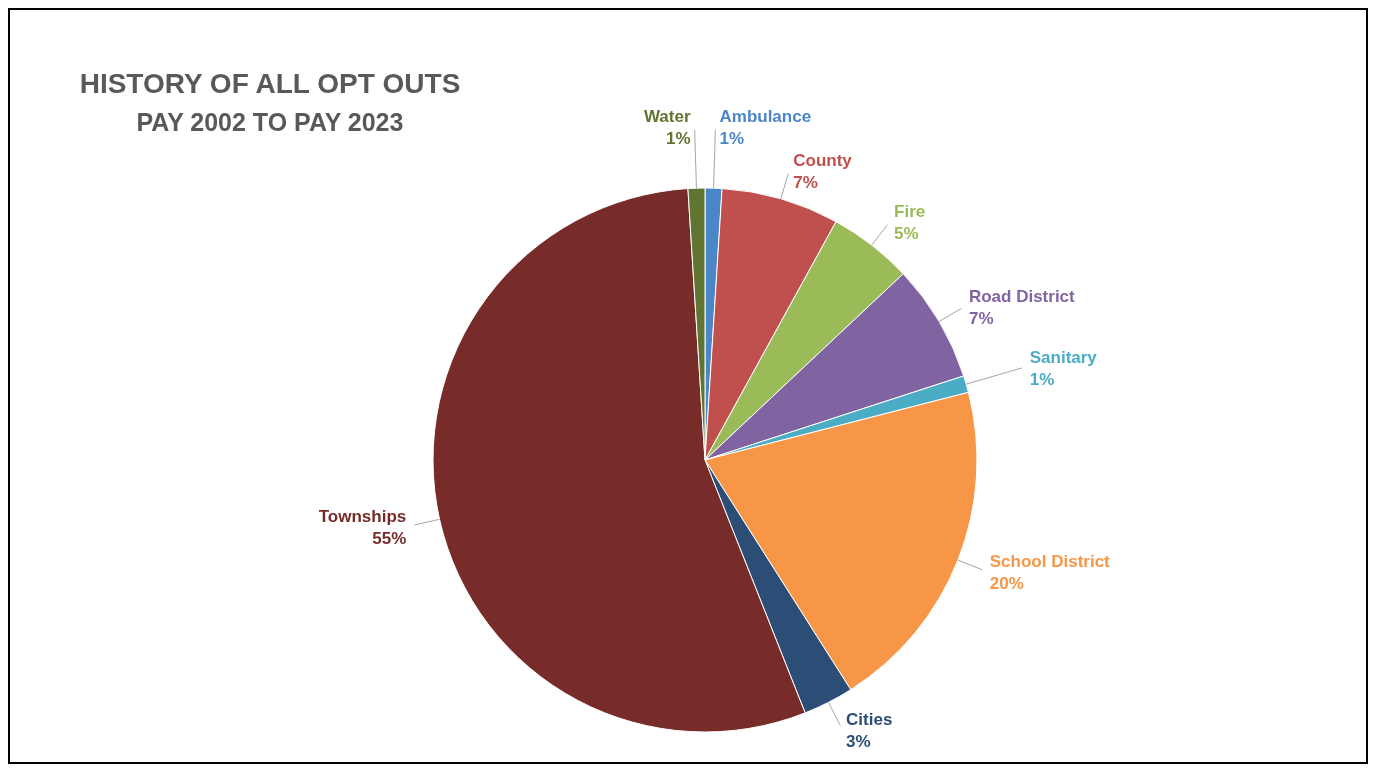 The image size is (1376, 772). What do you see at coordinates (1050, 562) in the screenshot?
I see `slice-label: School District` at bounding box center [1050, 562].